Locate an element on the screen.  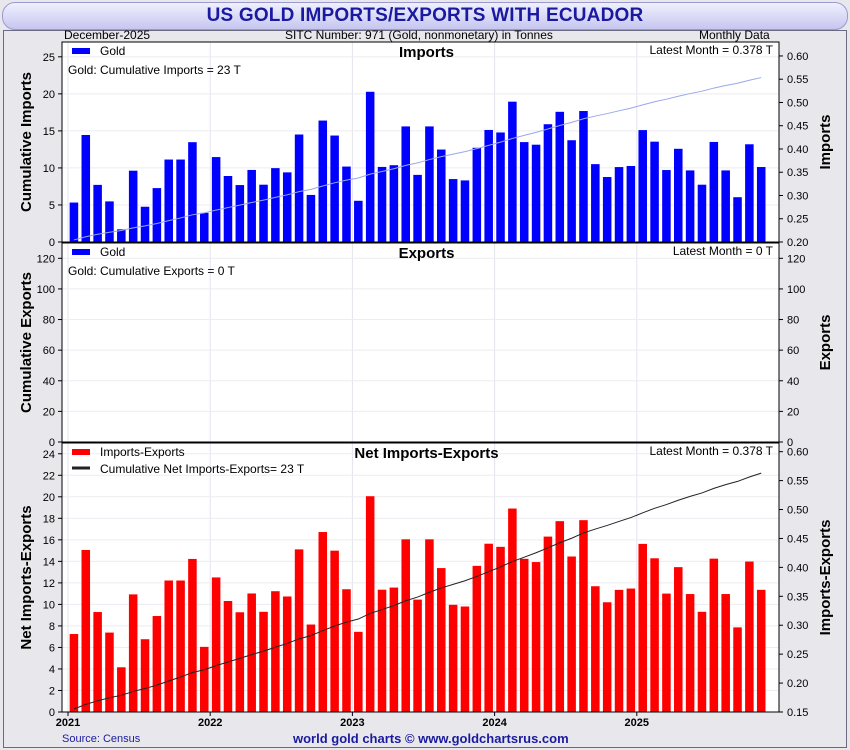
left-tick-label: 2 is located at coordinates (52, 691).